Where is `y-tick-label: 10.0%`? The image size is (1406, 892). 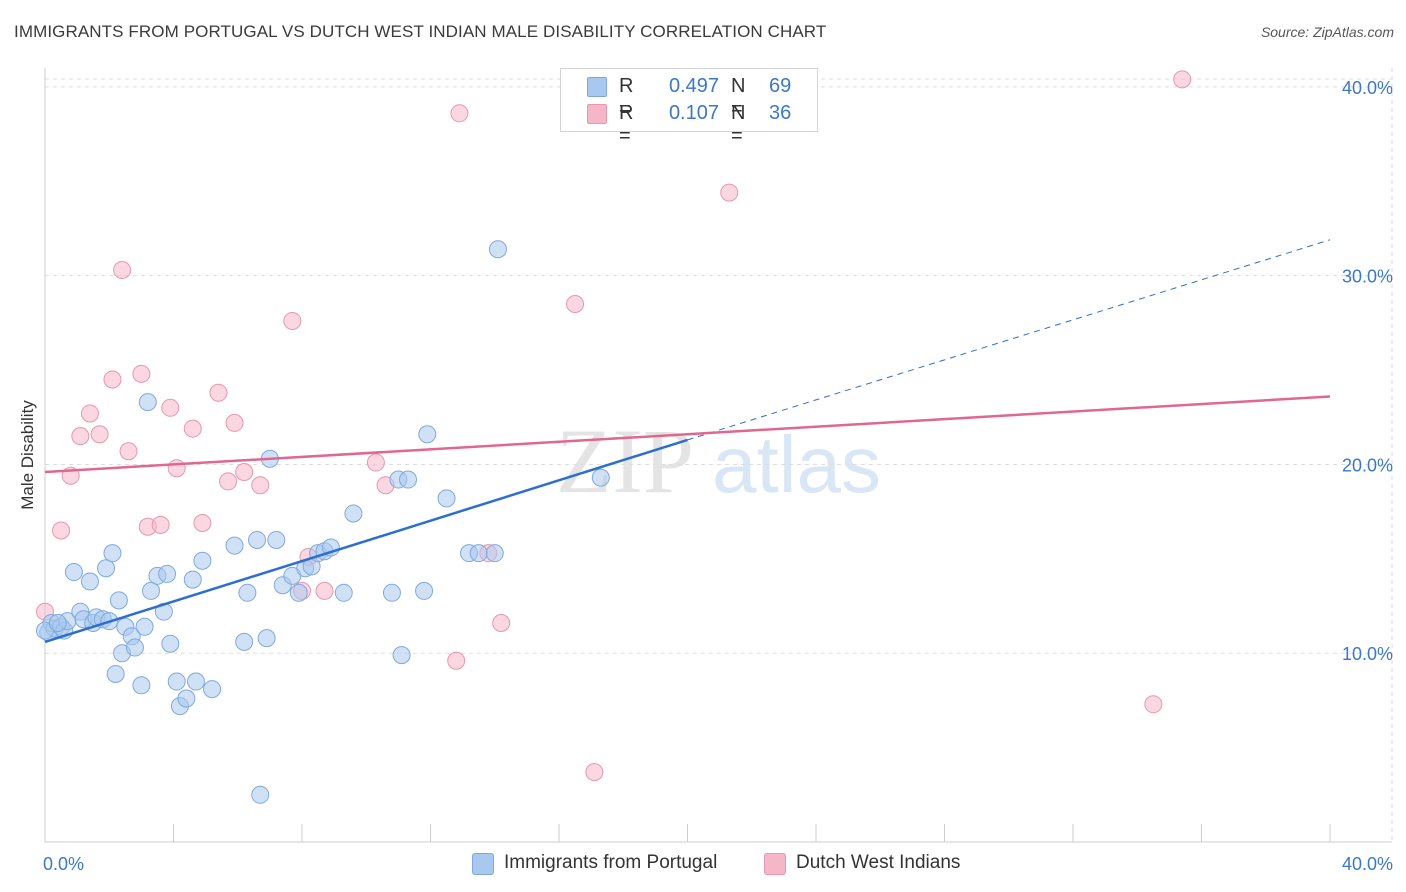
y-tick-label: 10.0% is located at coordinates (1367, 654).